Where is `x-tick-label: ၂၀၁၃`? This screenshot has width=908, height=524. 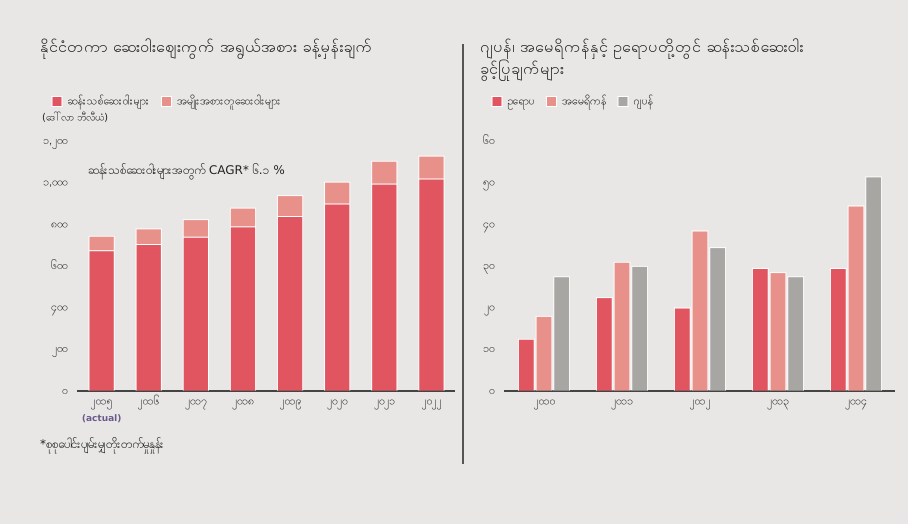
x-tick-label: ၂၀၁၃ is located at coordinates (778, 402).